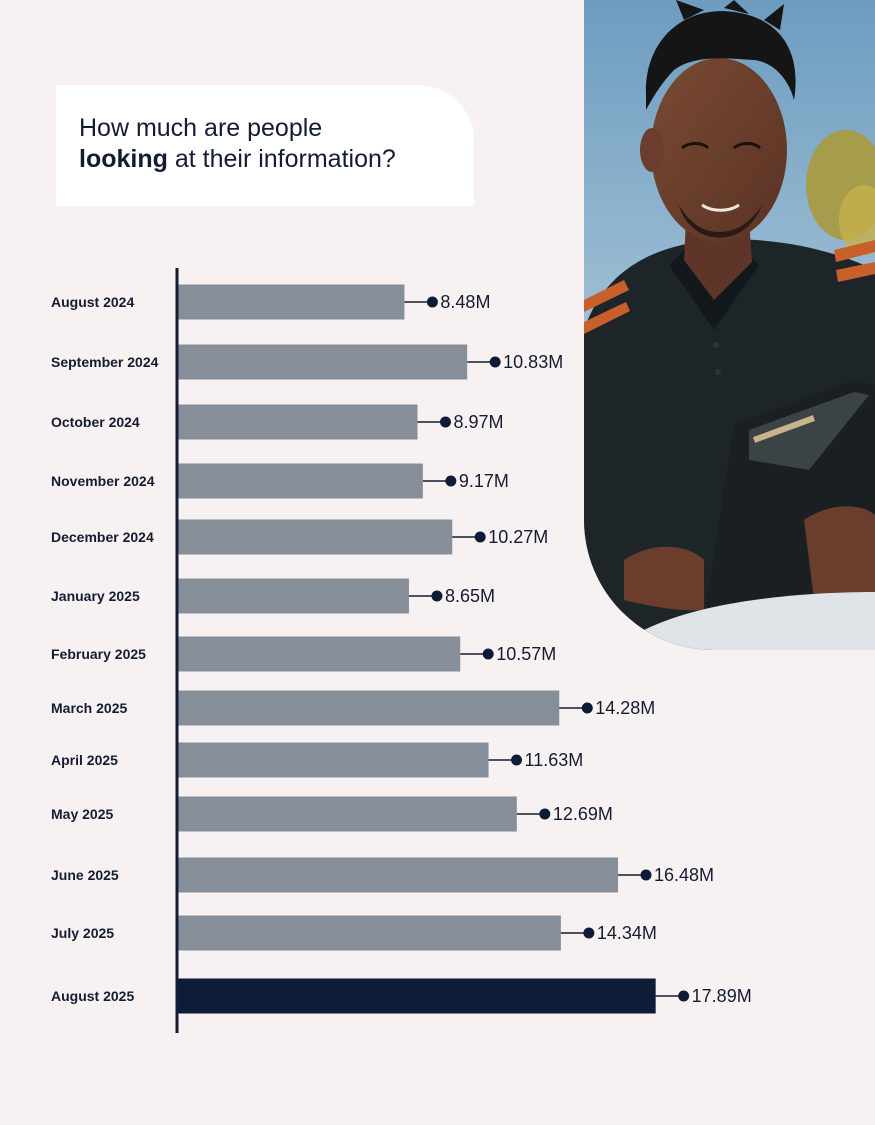 This screenshot has width=875, height=1125. I want to click on category-label: May 2025, so click(82, 814).